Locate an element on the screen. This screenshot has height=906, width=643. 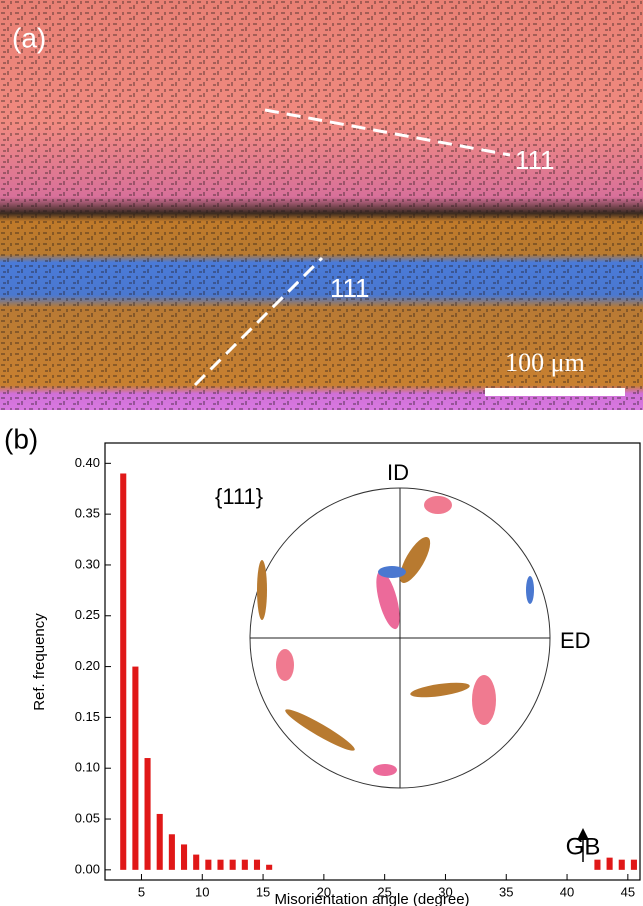
y-axis-label: Ref. frequency is located at coordinates (39, 662).